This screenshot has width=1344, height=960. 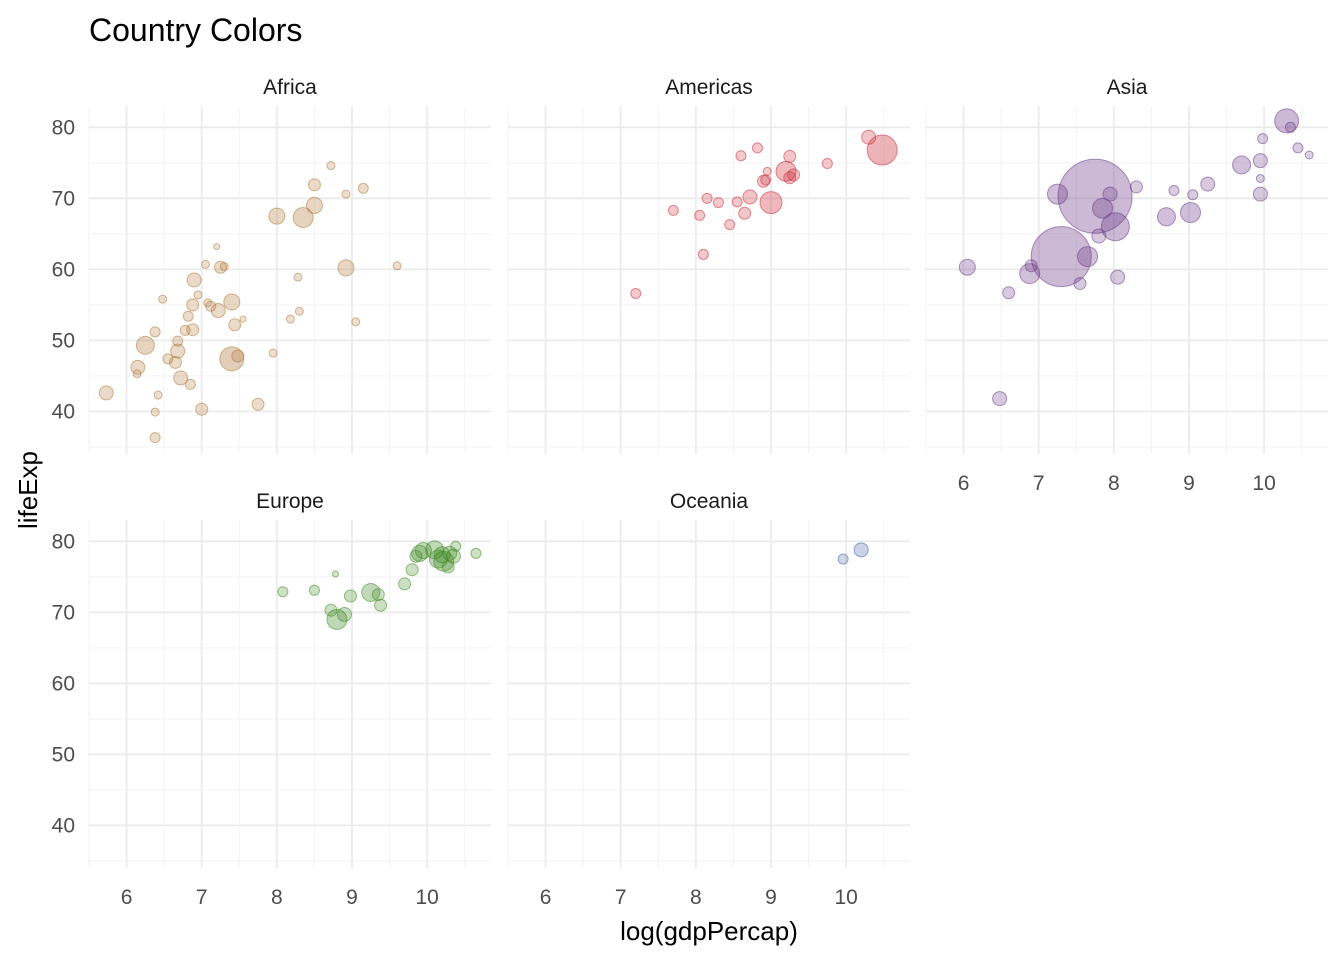 What do you see at coordinates (271, 699) in the screenshot?
I see `facet-europe: Europe 40 50 60 70 80 6 7 8 9 10` at bounding box center [271, 699].